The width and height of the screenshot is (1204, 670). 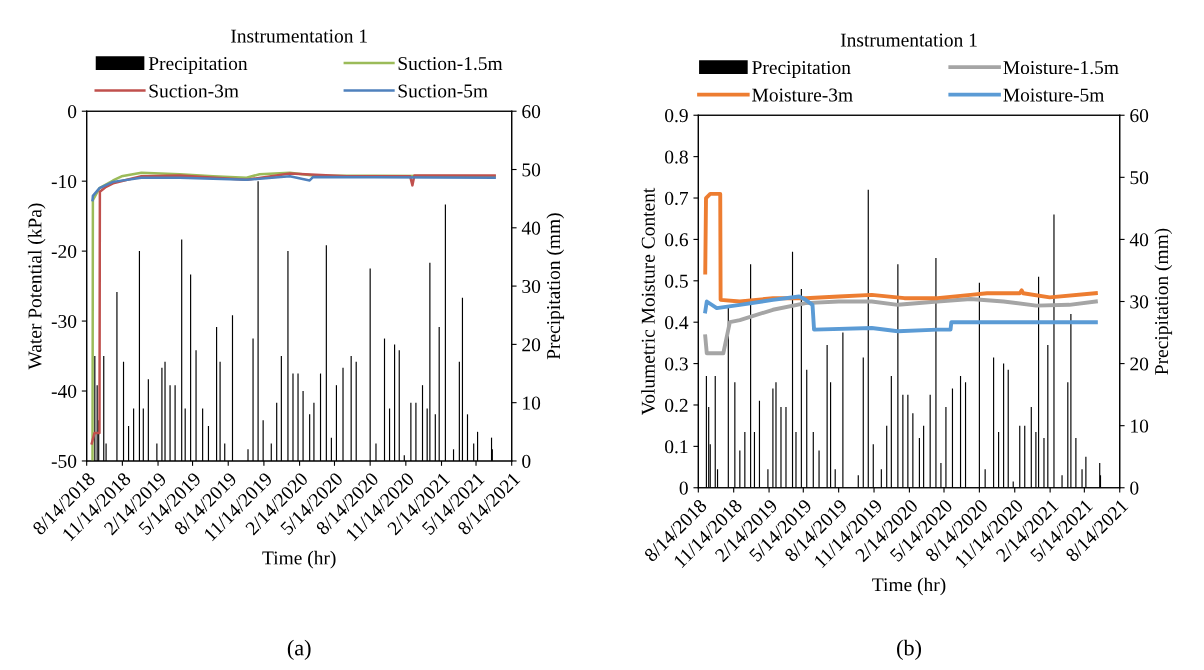 I want to click on legend-label: Suction-3m, so click(x=194, y=91).